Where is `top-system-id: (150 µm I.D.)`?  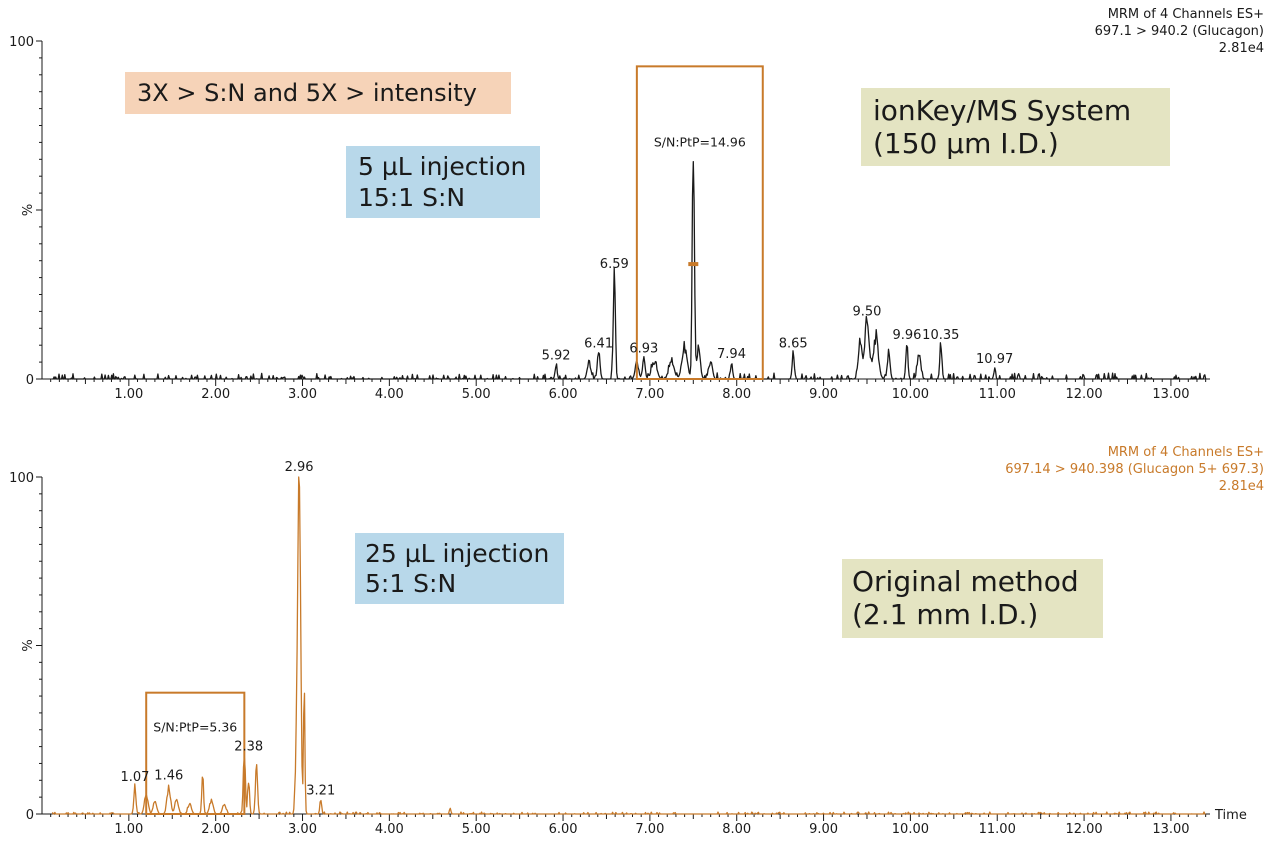
top-system-id: (150 µm I.D.) is located at coordinates (966, 143).